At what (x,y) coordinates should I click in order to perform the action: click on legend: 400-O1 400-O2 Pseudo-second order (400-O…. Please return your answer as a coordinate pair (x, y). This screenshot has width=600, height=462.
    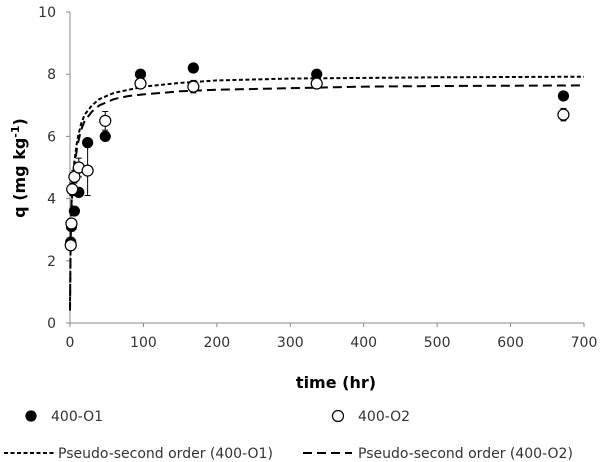
    Looking at the image, I should click on (288, 435).